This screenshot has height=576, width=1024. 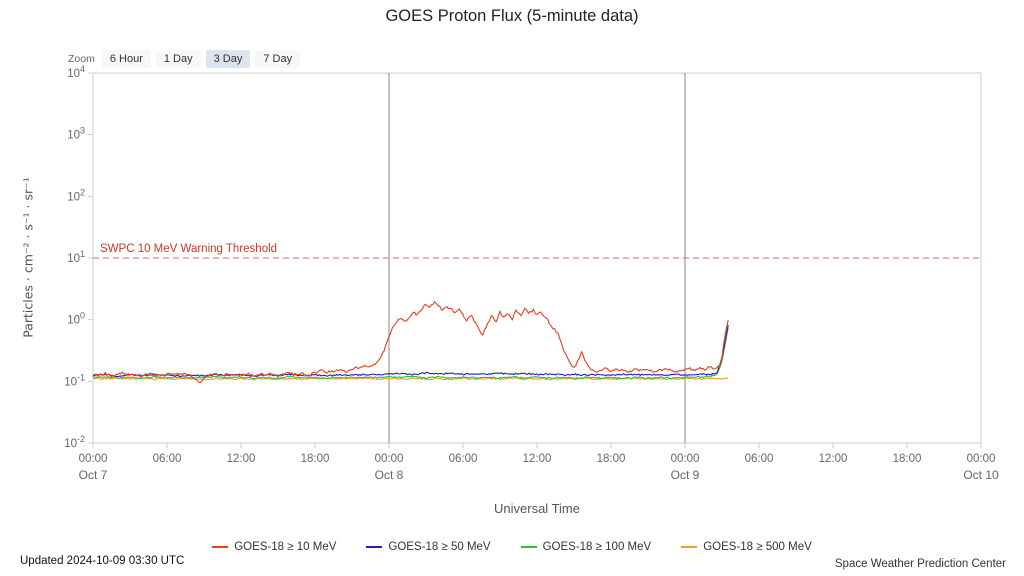 What do you see at coordinates (74, 380) in the screenshot?
I see `y-tick-label: 10⁻¹` at bounding box center [74, 380].